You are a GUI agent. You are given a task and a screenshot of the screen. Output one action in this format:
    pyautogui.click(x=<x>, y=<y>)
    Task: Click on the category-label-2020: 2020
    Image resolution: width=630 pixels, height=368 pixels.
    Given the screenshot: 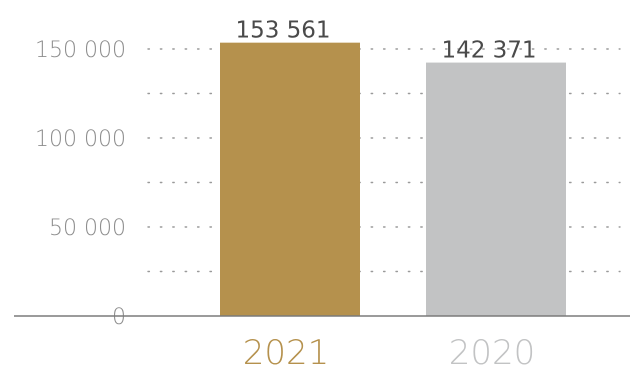 What is the action you would take?
    pyautogui.click(x=492, y=350)
    